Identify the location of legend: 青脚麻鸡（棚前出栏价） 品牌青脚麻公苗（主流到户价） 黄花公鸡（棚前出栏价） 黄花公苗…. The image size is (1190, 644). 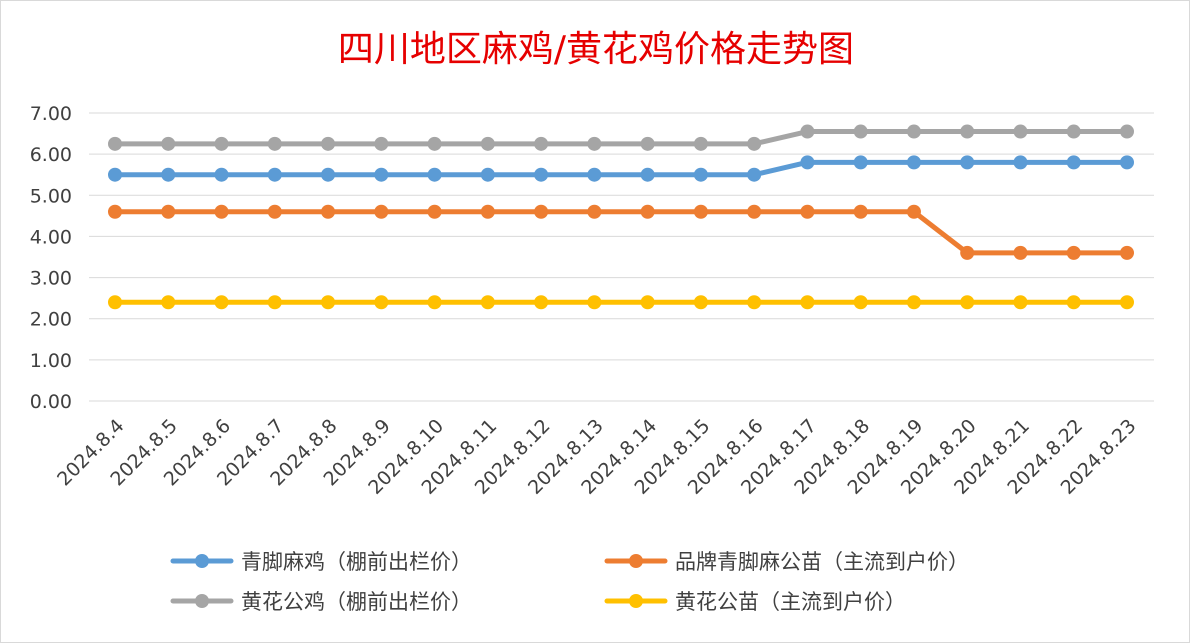
(569, 582).